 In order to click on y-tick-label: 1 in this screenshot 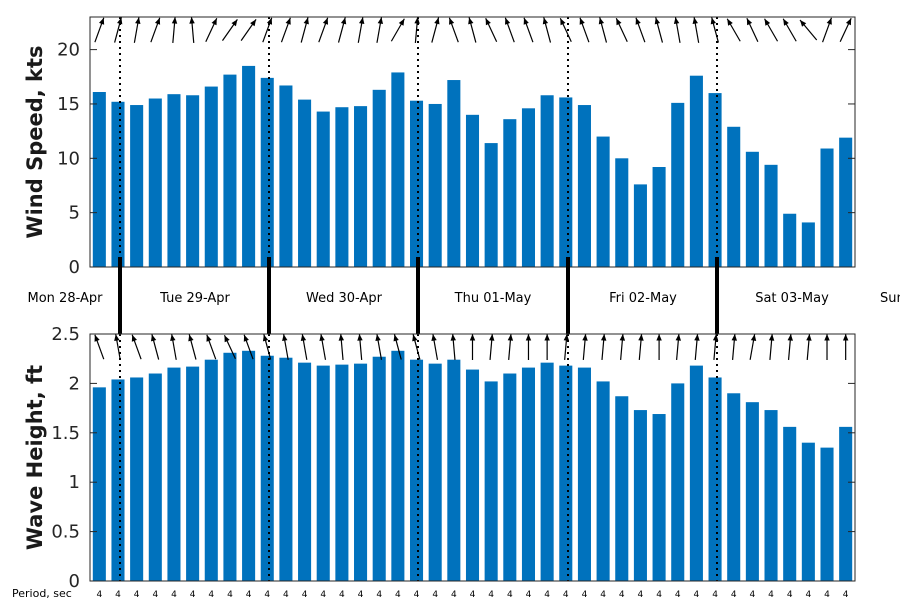, I will do `click(74, 482)`.